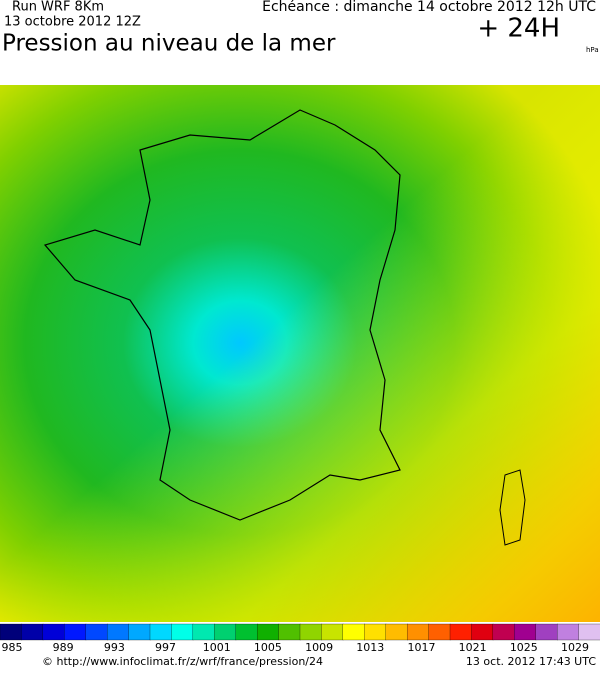 The height and width of the screenshot is (673, 600). What do you see at coordinates (512, 507) in the screenshot?
I see `corsica` at bounding box center [512, 507].